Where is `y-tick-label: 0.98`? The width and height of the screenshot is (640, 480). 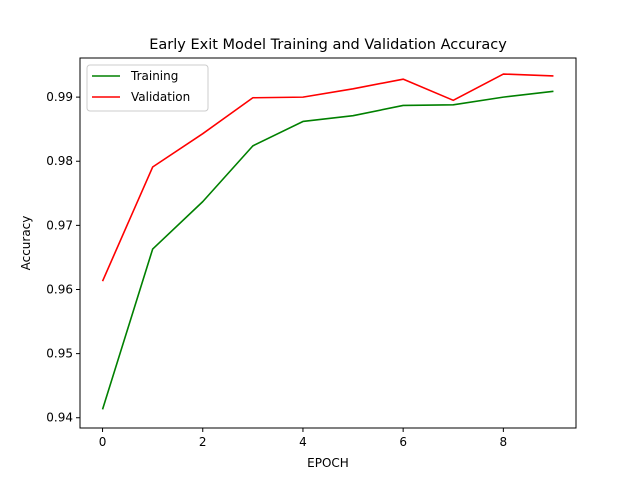 y-tick-label: 0.98 is located at coordinates (59, 161).